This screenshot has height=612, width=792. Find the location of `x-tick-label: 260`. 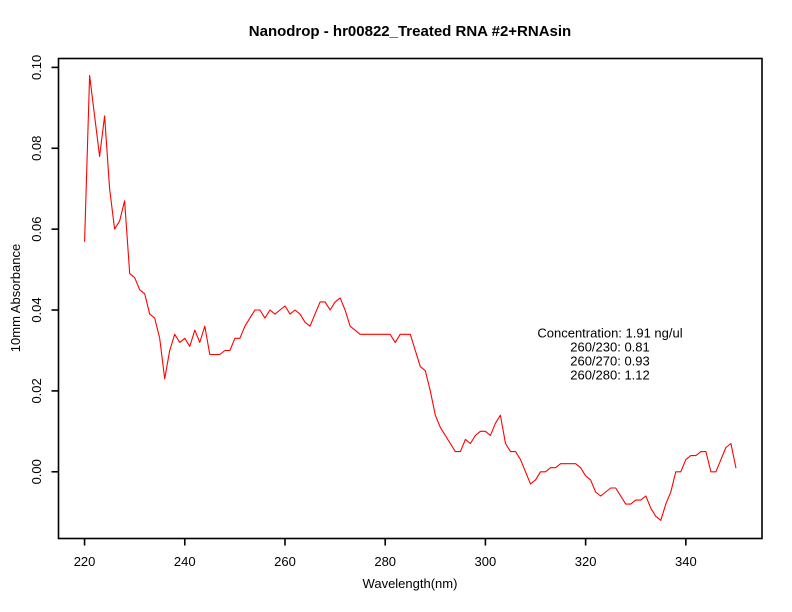

x-tick-label: 260 is located at coordinates (285, 561).